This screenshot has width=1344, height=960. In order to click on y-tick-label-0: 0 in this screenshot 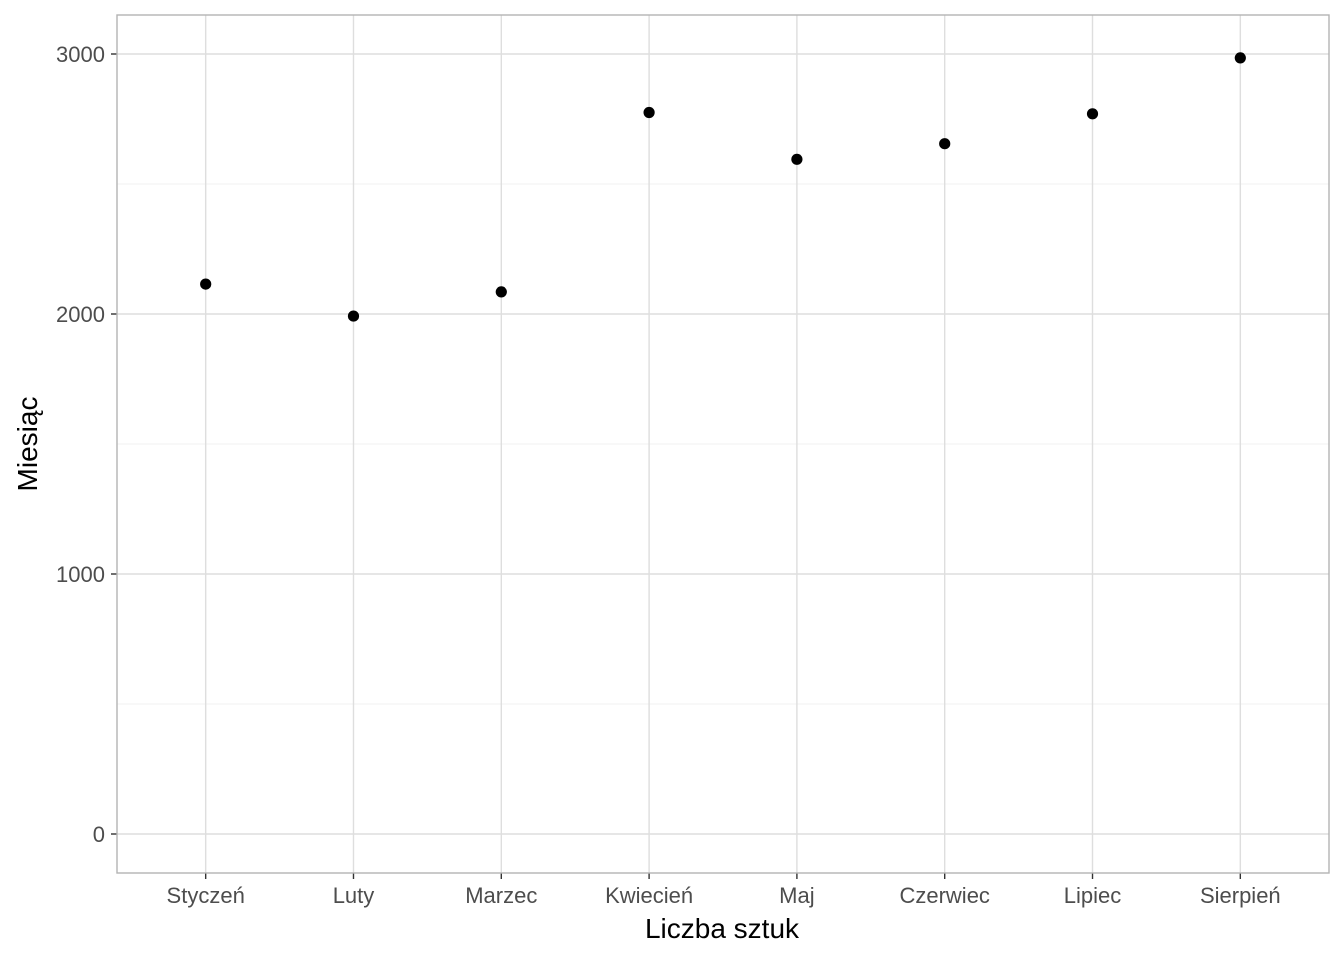, I will do `click(99, 834)`.